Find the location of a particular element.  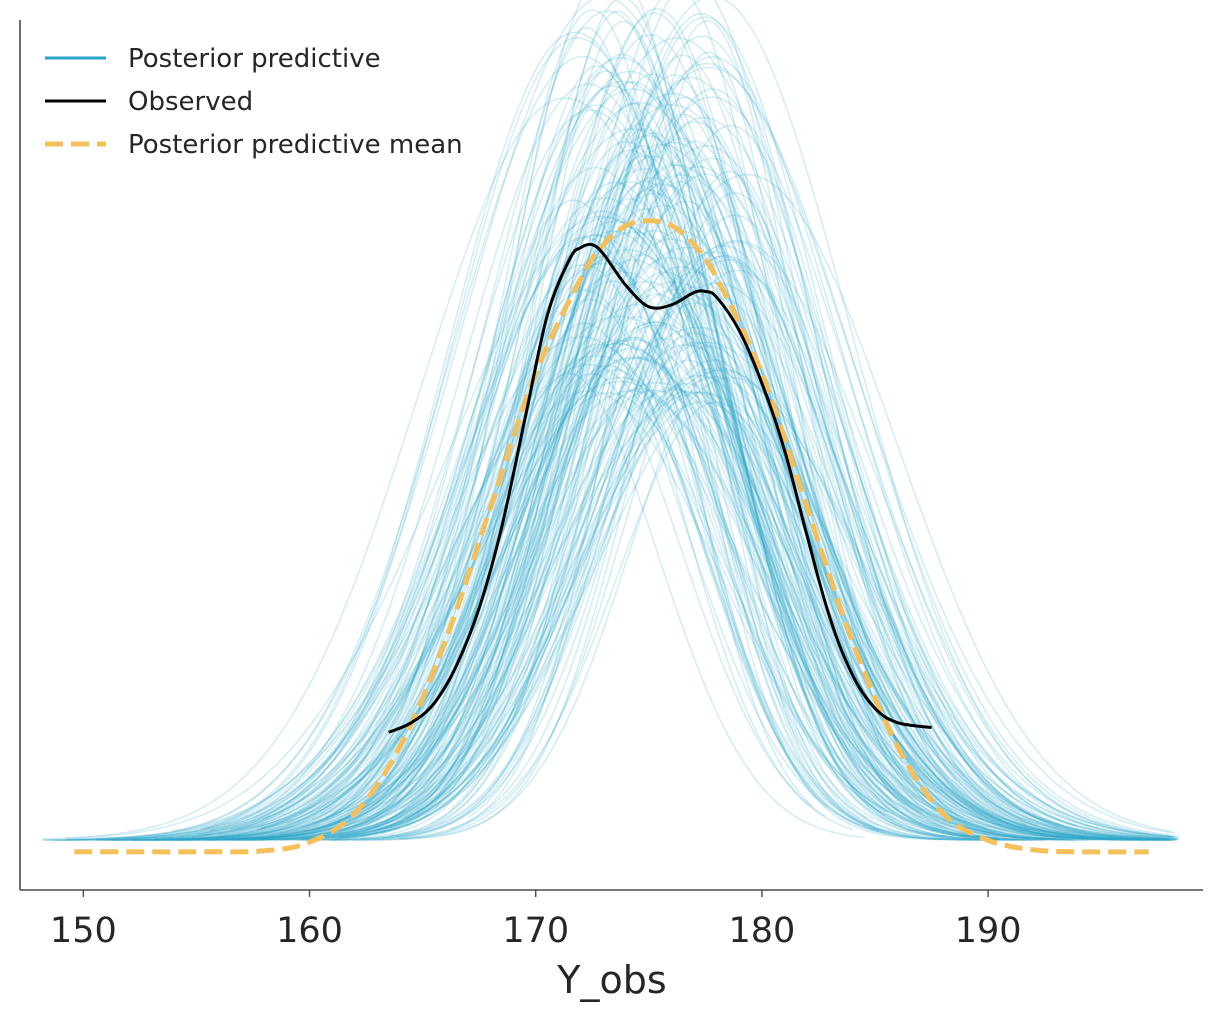

x-axis-label: Y_obs is located at coordinates (611, 980).